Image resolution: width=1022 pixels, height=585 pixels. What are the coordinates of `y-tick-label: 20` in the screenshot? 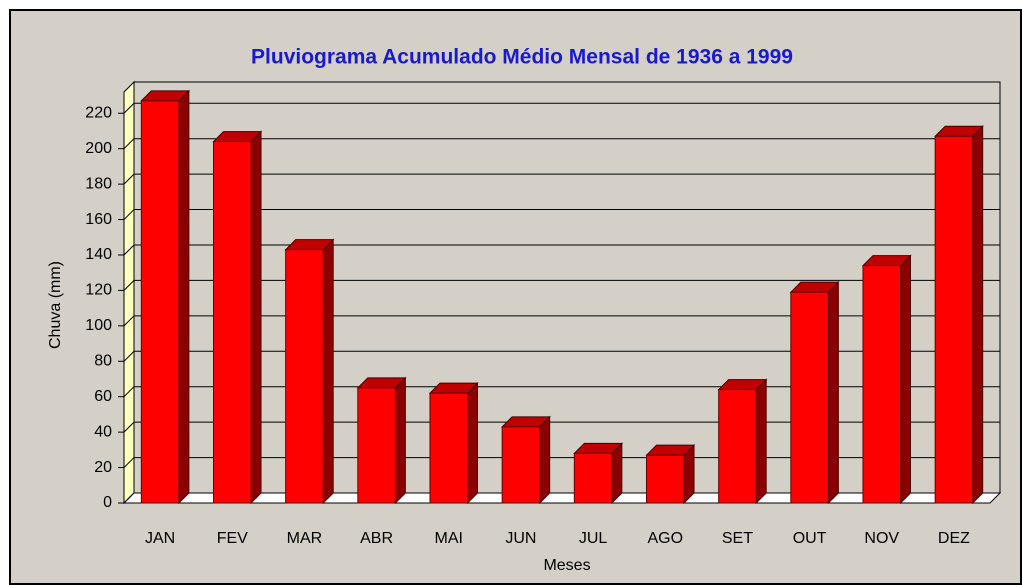 It's located at (103, 467).